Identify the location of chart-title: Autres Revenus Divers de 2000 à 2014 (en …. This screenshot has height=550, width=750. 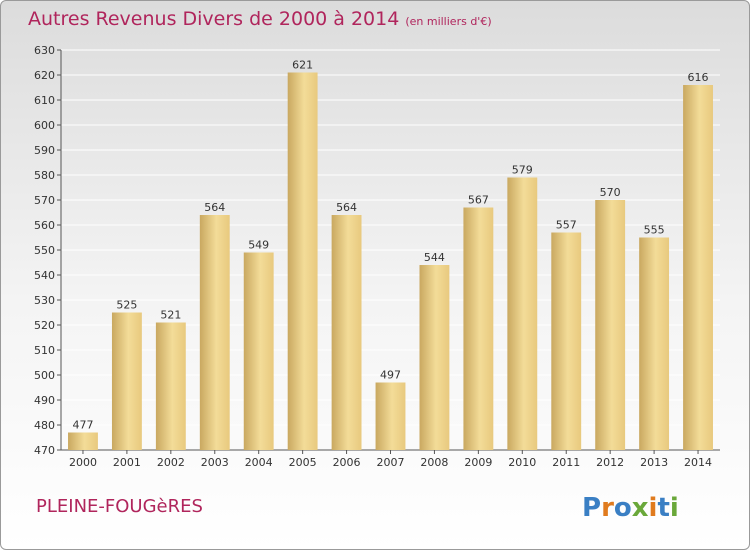
(260, 19).